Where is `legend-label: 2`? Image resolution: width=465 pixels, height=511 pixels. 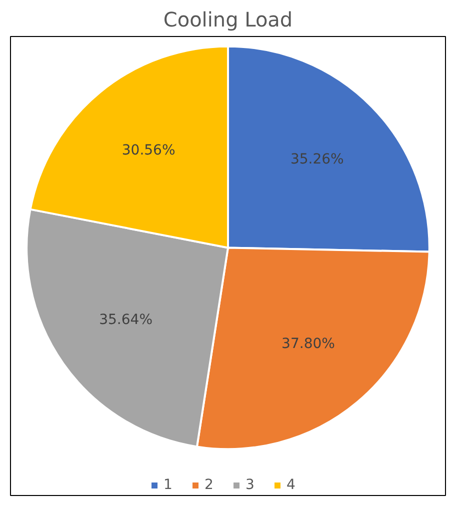
legend-label: 2 is located at coordinates (209, 485).